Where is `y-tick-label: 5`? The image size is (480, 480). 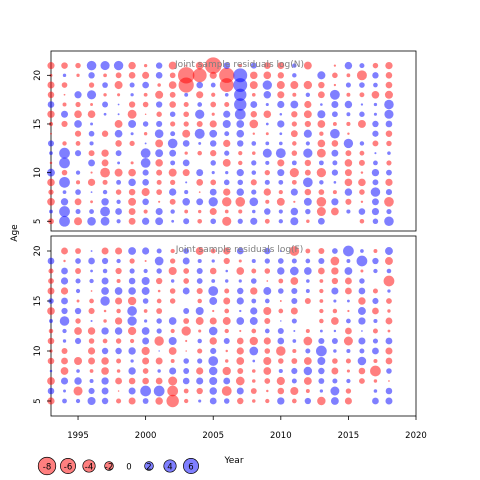
y-tick-label: 5 is located at coordinates (38, 221).